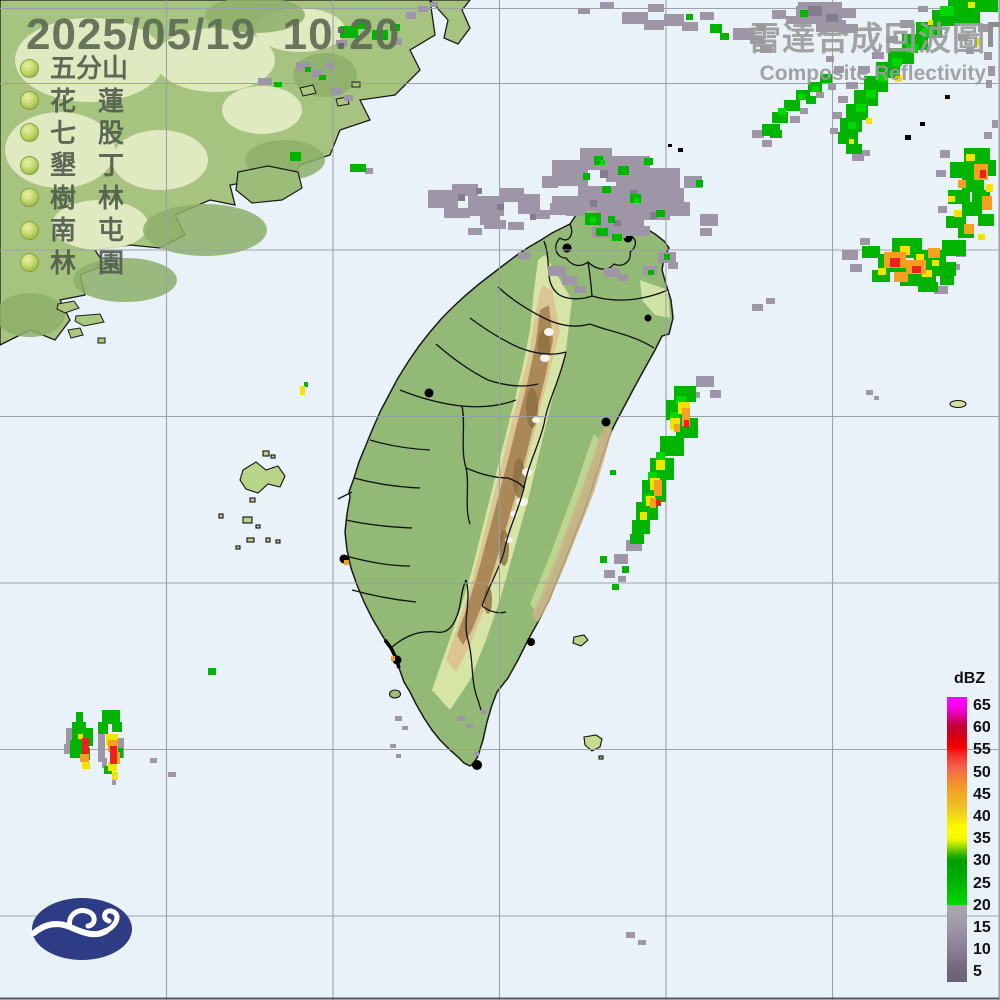 Image resolution: width=1000 pixels, height=1000 pixels. What do you see at coordinates (982, 861) in the screenshot?
I see `legend-tick-label: 30` at bounding box center [982, 861].